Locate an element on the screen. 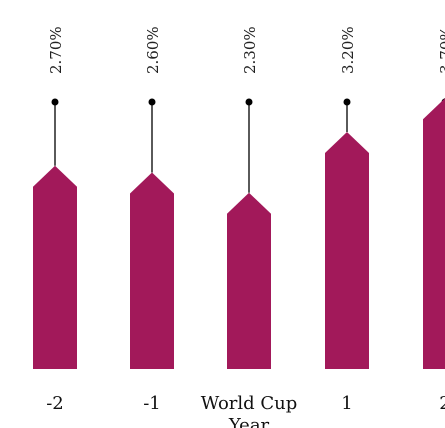  bar-value-label: 2.60% is located at coordinates (153, 50).